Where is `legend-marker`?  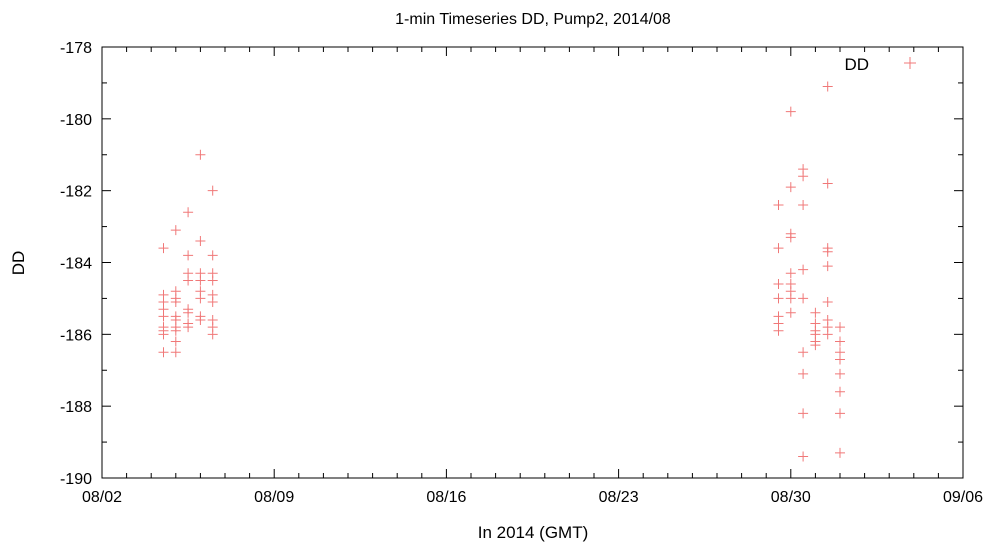
legend-marker is located at coordinates (910, 63).